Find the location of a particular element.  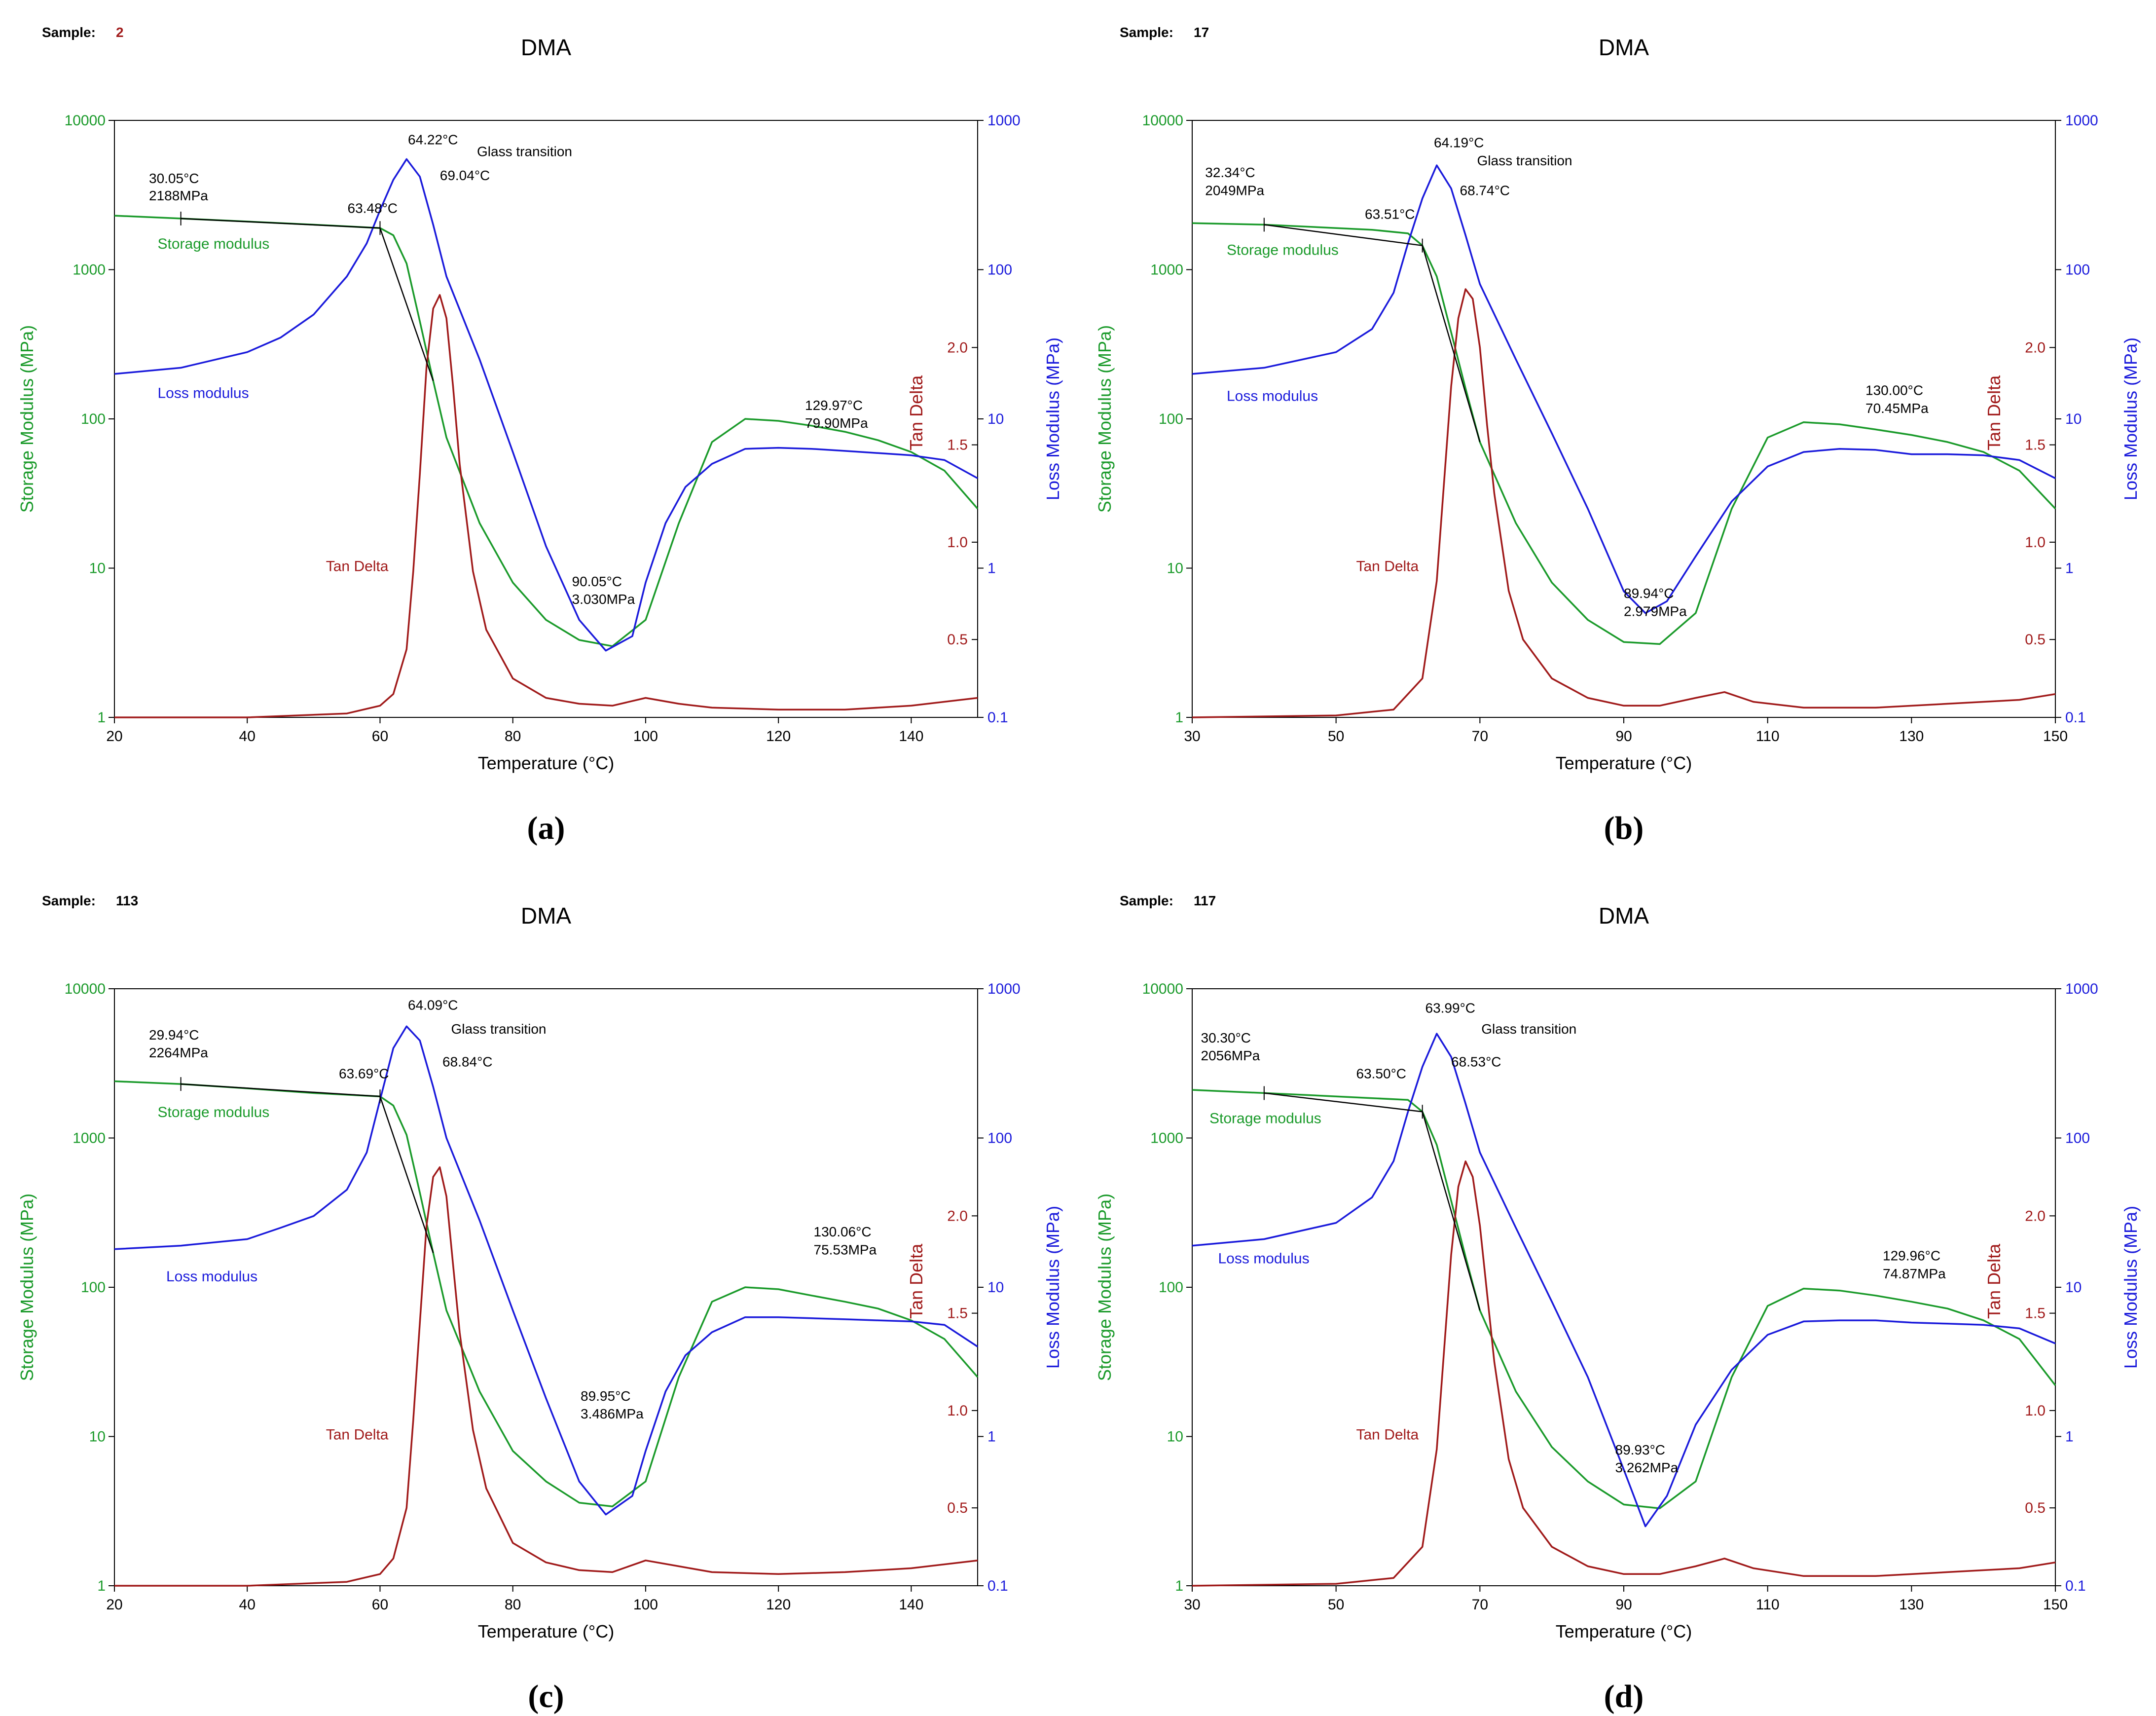

annotation: 79.90MPa is located at coordinates (837, 423).